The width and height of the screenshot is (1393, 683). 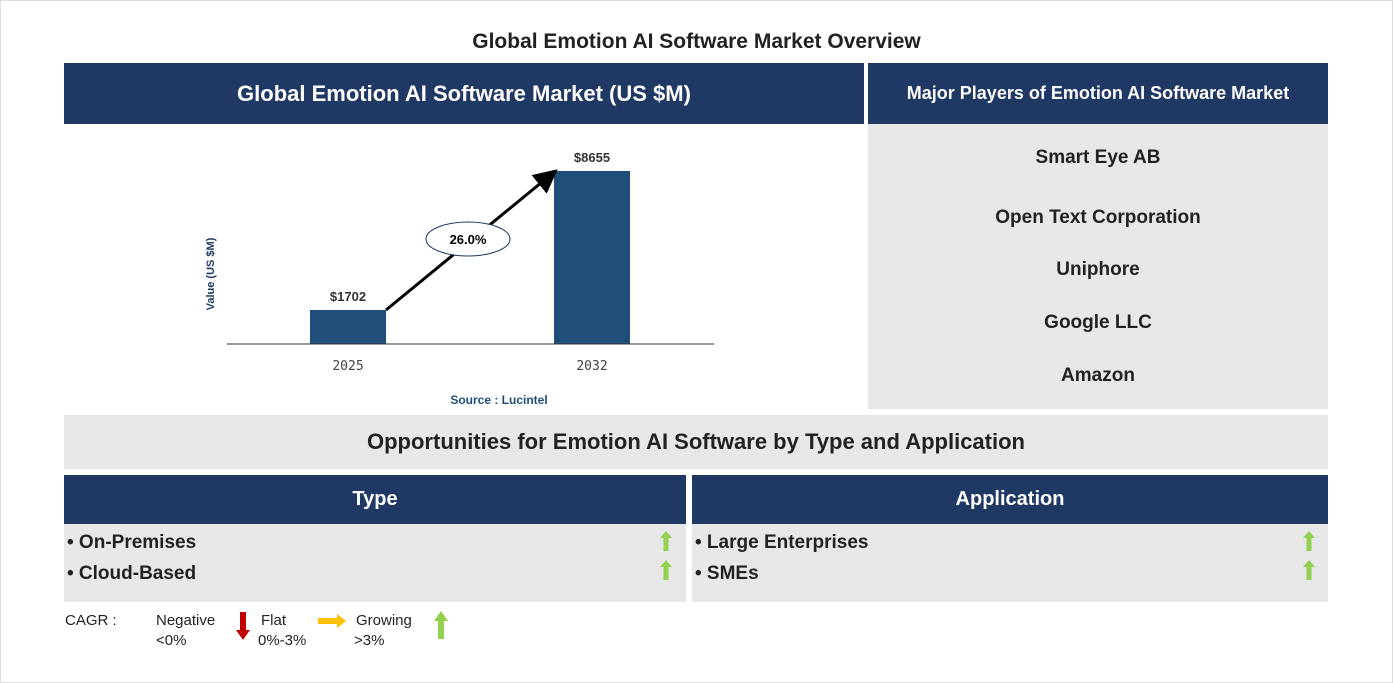 What do you see at coordinates (1098, 375) in the screenshot?
I see `player-item: Amazon` at bounding box center [1098, 375].